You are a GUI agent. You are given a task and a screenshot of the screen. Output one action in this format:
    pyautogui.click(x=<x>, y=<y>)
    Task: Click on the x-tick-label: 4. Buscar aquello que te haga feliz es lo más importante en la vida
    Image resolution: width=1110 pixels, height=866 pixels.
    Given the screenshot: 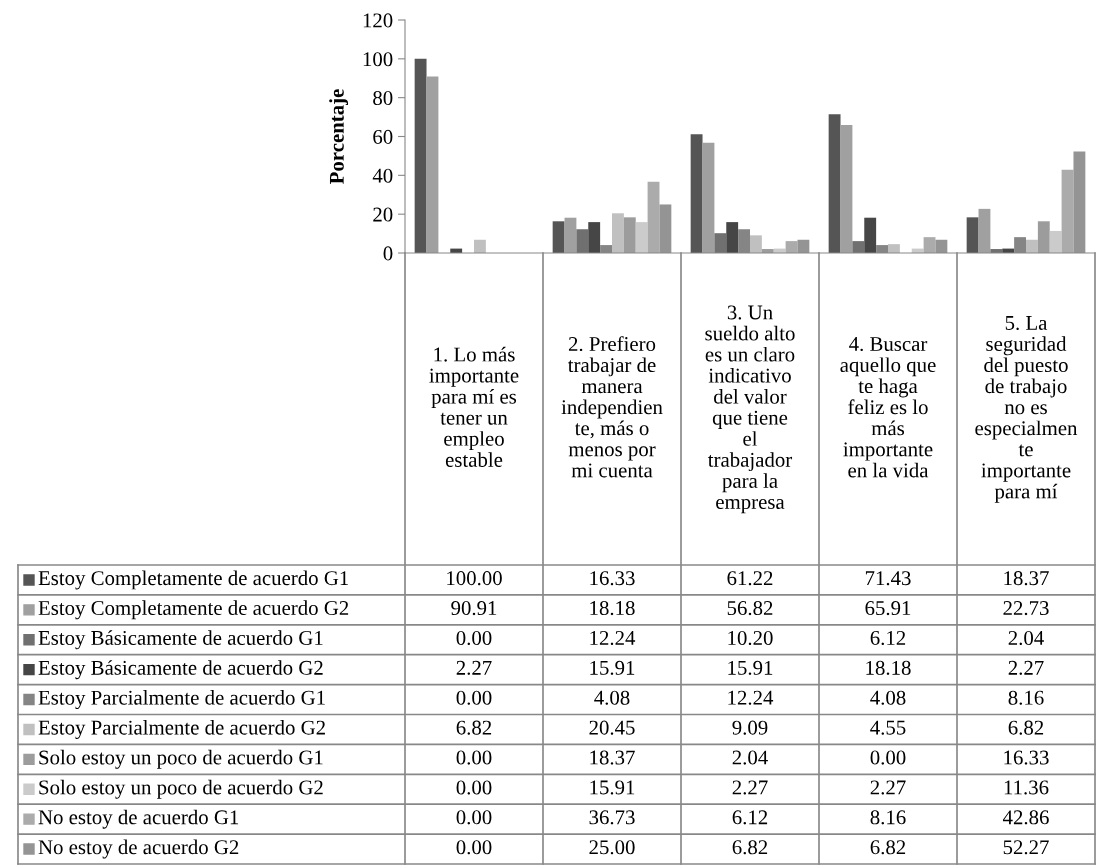 What is the action you would take?
    pyautogui.click(x=888, y=407)
    